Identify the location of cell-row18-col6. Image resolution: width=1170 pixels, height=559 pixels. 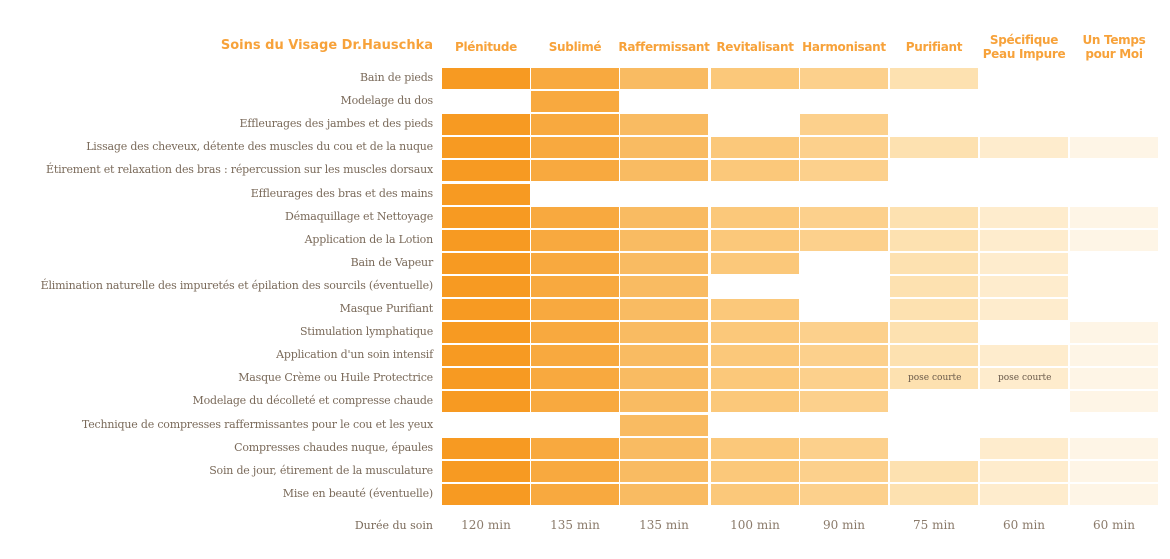
(934, 471).